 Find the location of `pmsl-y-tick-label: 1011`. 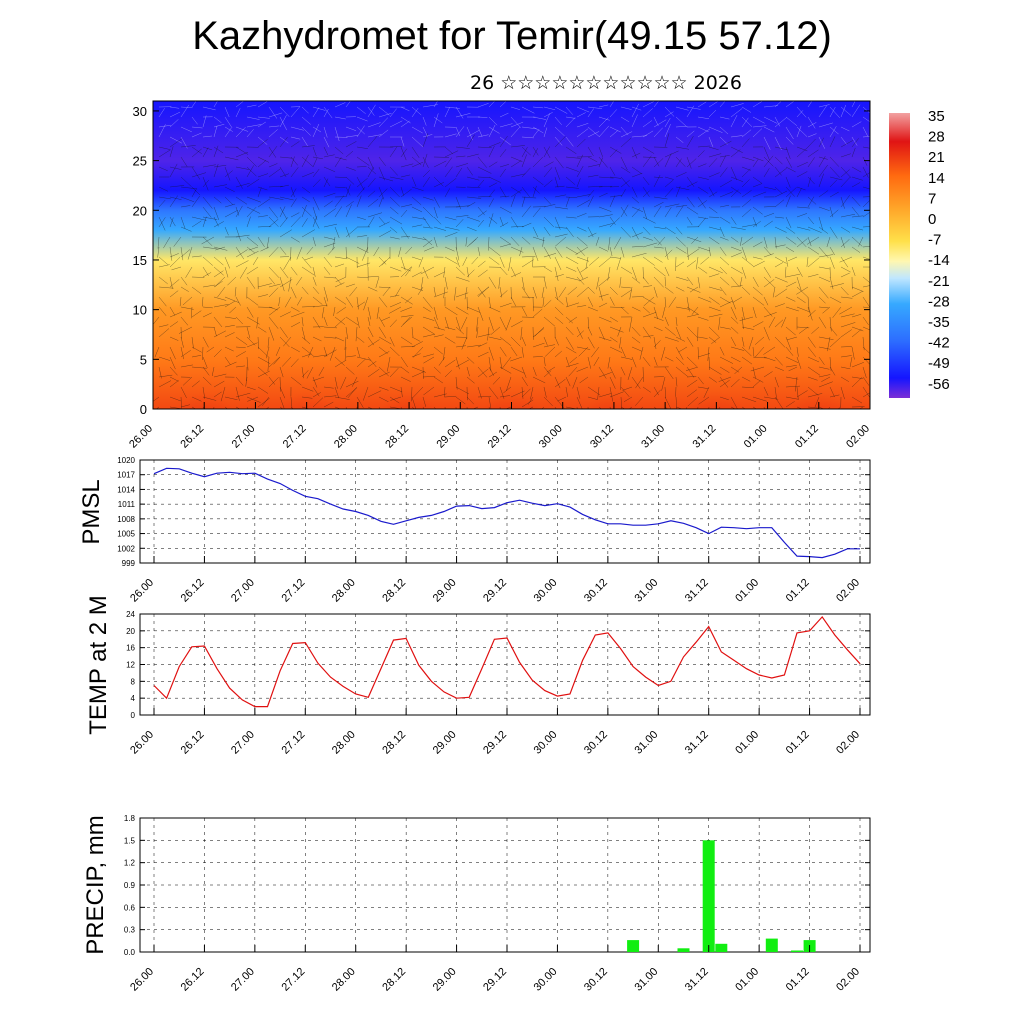

pmsl-y-tick-label: 1011 is located at coordinates (127, 504).